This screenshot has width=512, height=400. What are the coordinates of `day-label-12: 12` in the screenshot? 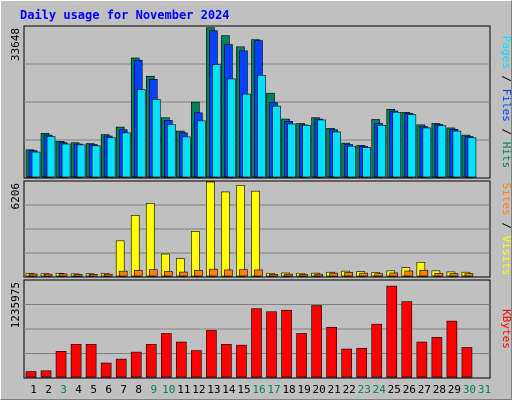 It's located at (198, 389).